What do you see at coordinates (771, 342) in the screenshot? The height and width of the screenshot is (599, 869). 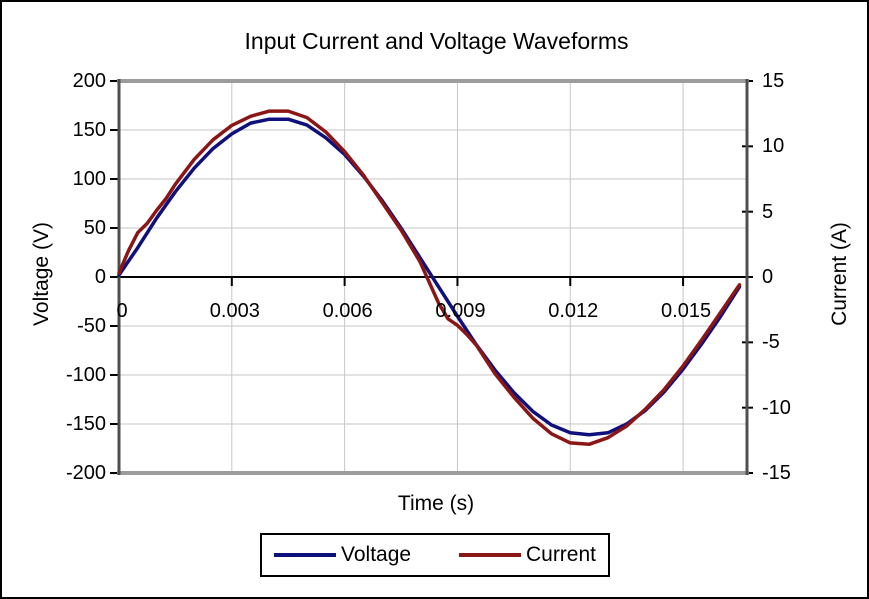 I see `y-axis-right-tick-label: -5` at bounding box center [771, 342].